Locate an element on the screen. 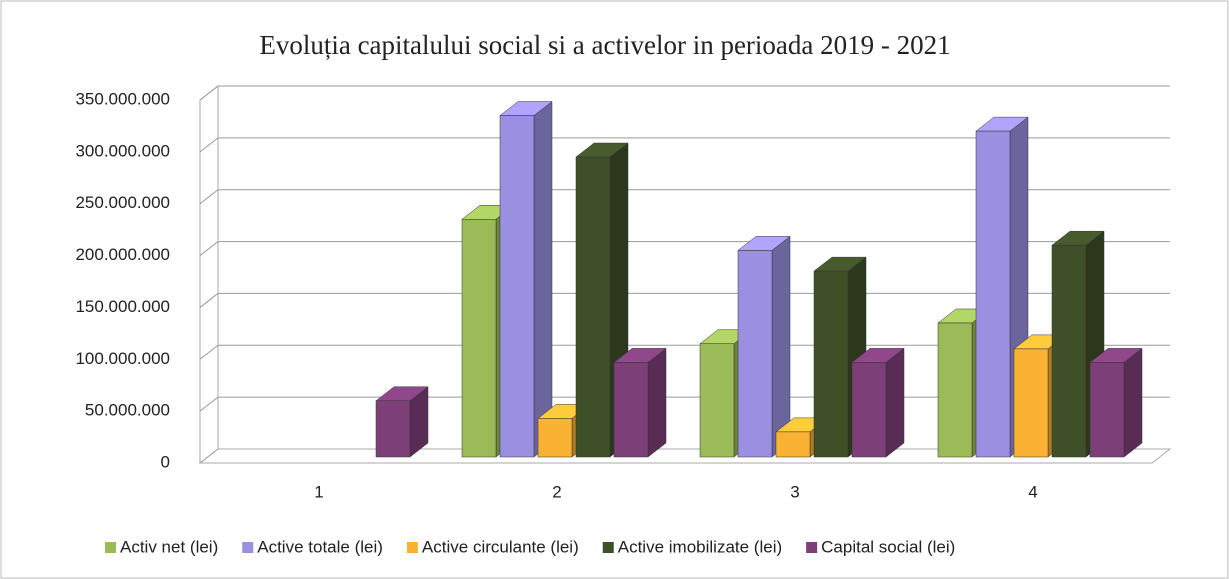 Image resolution: width=1229 pixels, height=579 pixels. legend-label: Active circulante (lei) is located at coordinates (500, 546).